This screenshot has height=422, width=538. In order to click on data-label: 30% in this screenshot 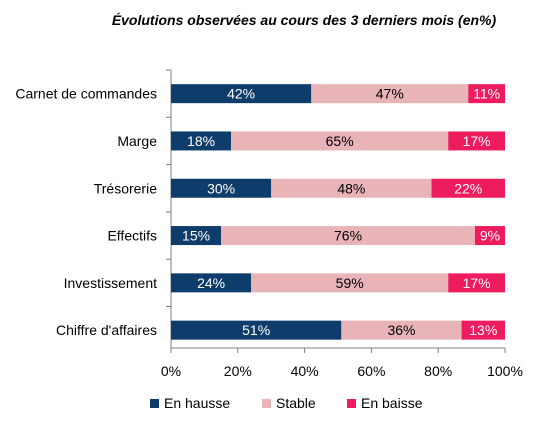, I will do `click(221, 188)`.